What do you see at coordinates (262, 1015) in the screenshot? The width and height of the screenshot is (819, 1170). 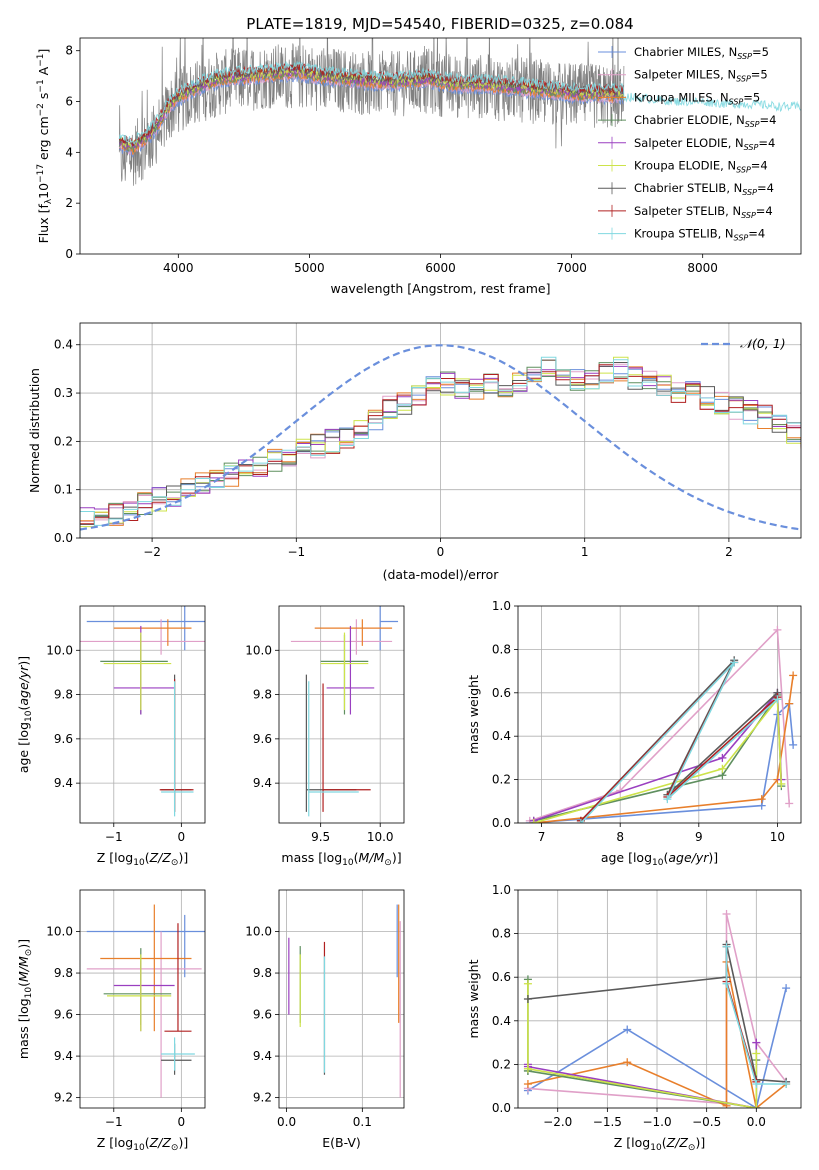 I see `mass_vs_ebv-ytick-label: 9.6` at bounding box center [262, 1015].